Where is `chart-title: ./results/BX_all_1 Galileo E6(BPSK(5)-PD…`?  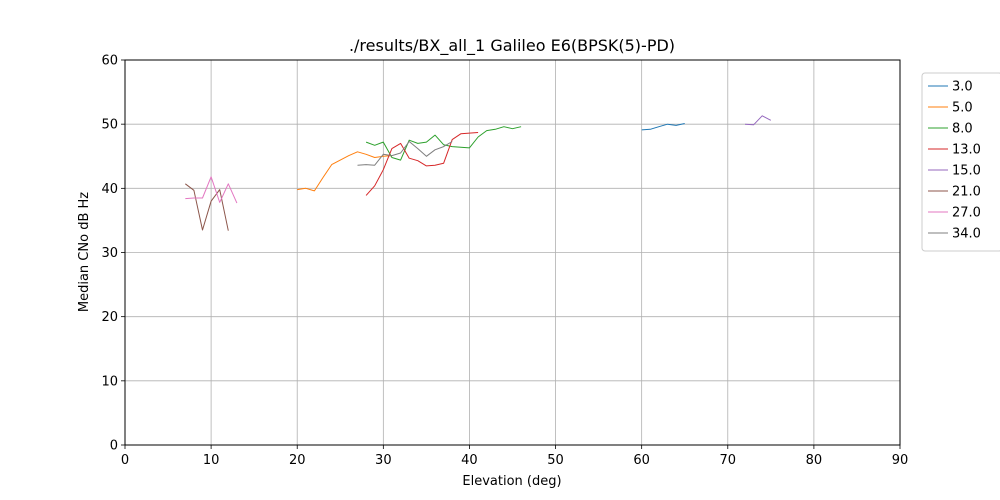
chart-title: ./results/BX_all_1 Galileo E6(BPSK(5)-PD… is located at coordinates (512, 46).